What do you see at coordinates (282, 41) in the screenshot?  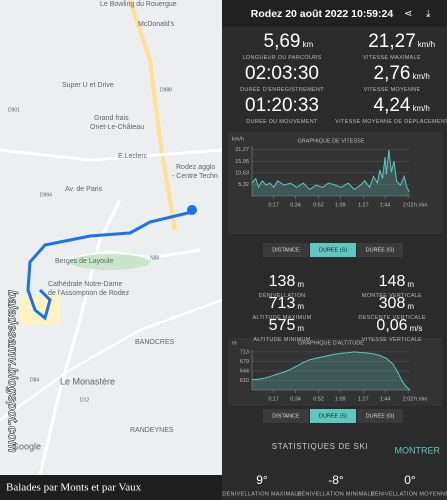 I see `stat-value: 5,69` at bounding box center [282, 41].